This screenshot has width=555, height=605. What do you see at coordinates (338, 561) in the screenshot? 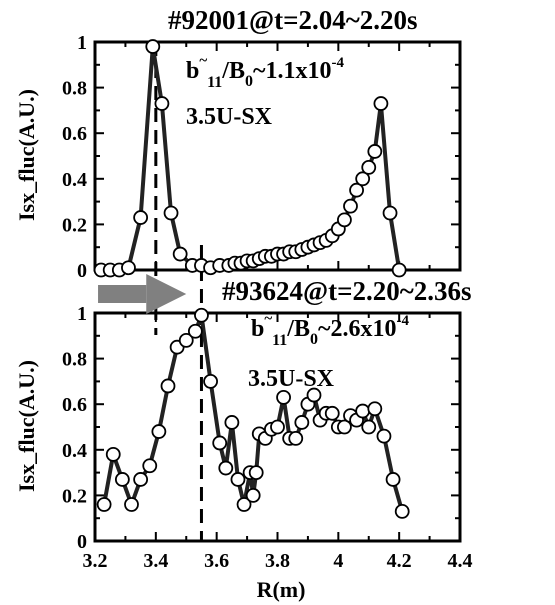
I see `x-tick-label: 4` at bounding box center [338, 561].